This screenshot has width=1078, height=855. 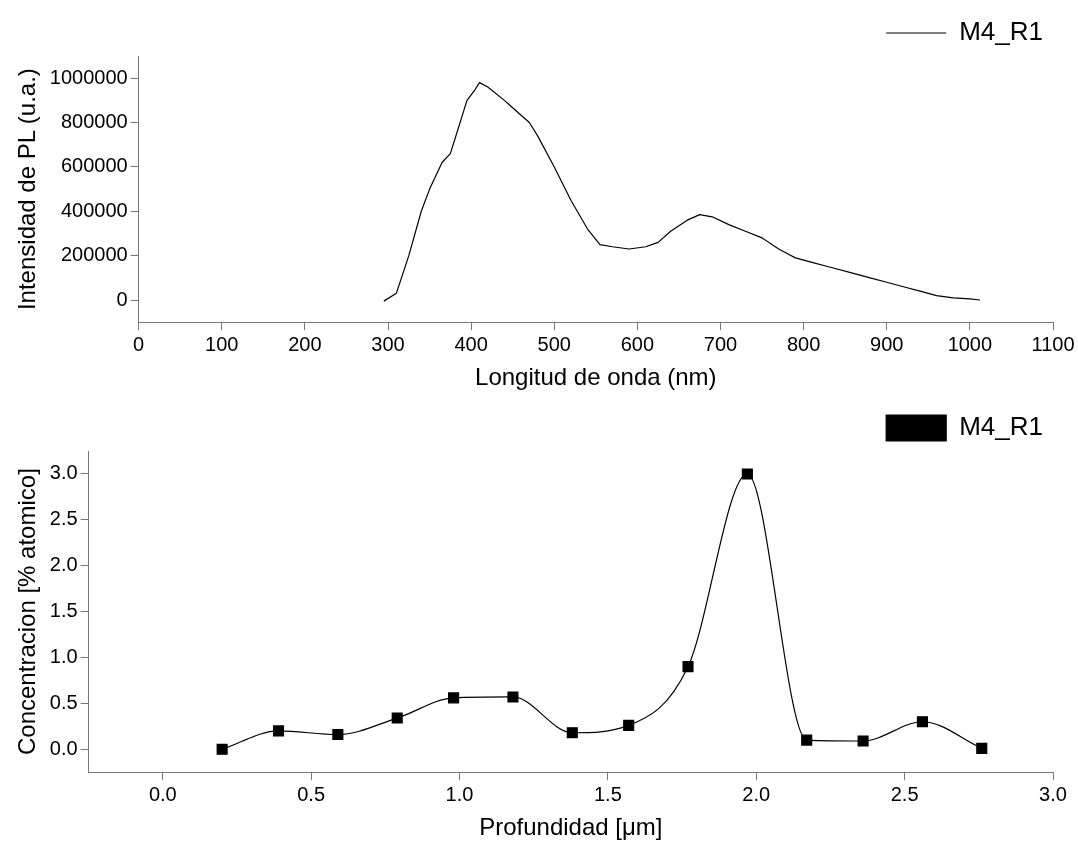 I want to click on y-tick-label: 0.5, so click(x=63, y=701).